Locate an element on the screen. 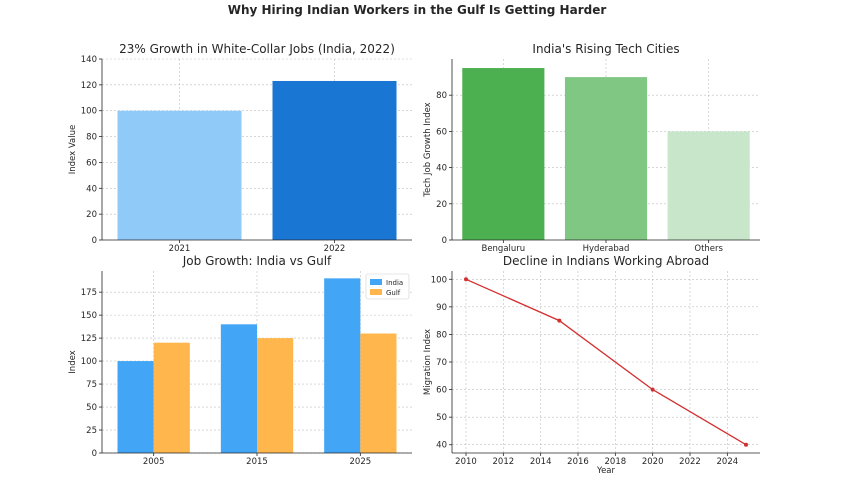 The image size is (850, 480). chart-title: India's Rising Tech Cities is located at coordinates (605, 49).